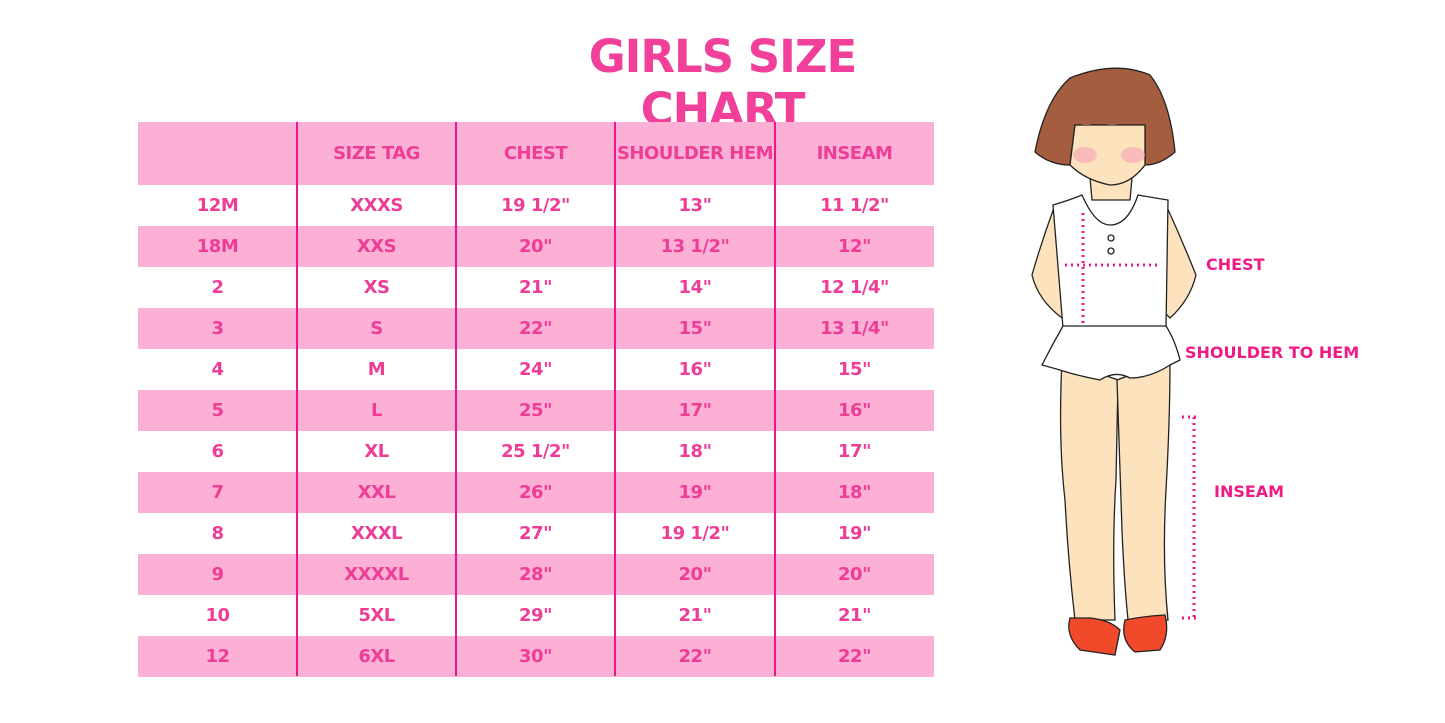 The width and height of the screenshot is (1445, 723). What do you see at coordinates (217, 246) in the screenshot?
I see `size-cell: 18M` at bounding box center [217, 246].